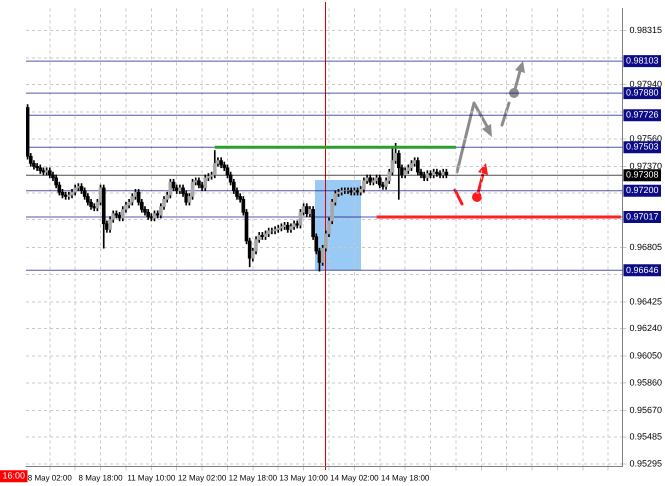  What do you see at coordinates (642, 115) in the screenshot?
I see `ref-line-label: 0.97726` at bounding box center [642, 115].